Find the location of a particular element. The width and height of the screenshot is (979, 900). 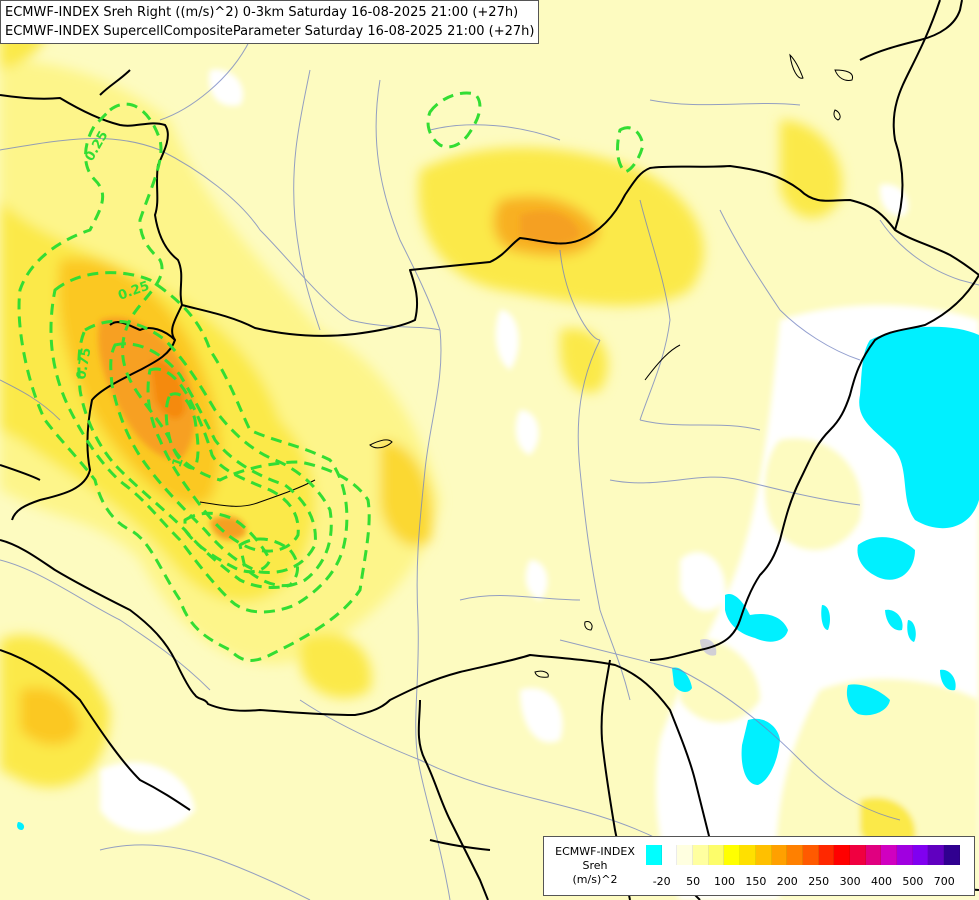

contour-label: 0.75 is located at coordinates (84, 363).